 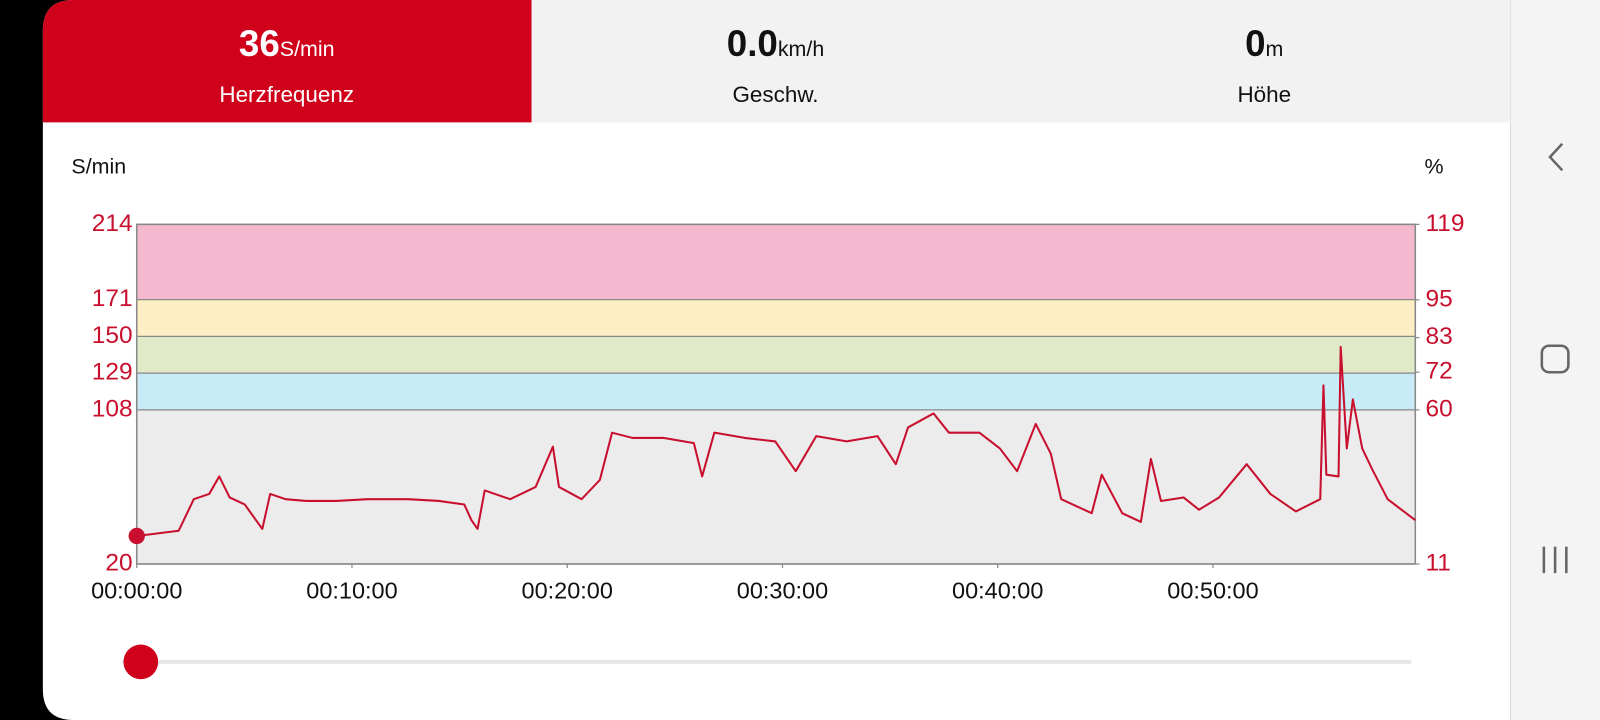 What do you see at coordinates (1445, 223) in the screenshot?
I see `y2-tick-label: 119` at bounding box center [1445, 223].